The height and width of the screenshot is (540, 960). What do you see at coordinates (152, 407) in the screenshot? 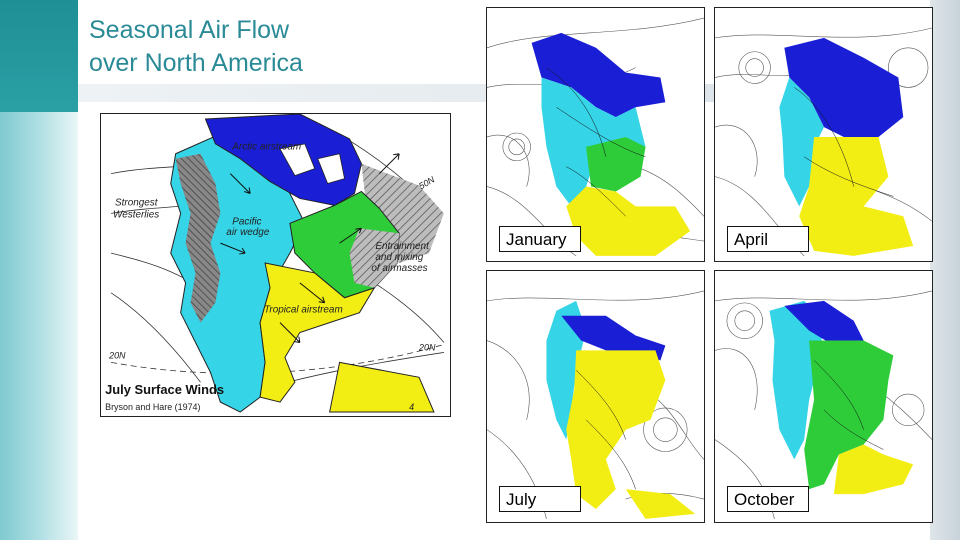
I see `july-map-credit: Bryson and Hare (1974)` at bounding box center [152, 407].